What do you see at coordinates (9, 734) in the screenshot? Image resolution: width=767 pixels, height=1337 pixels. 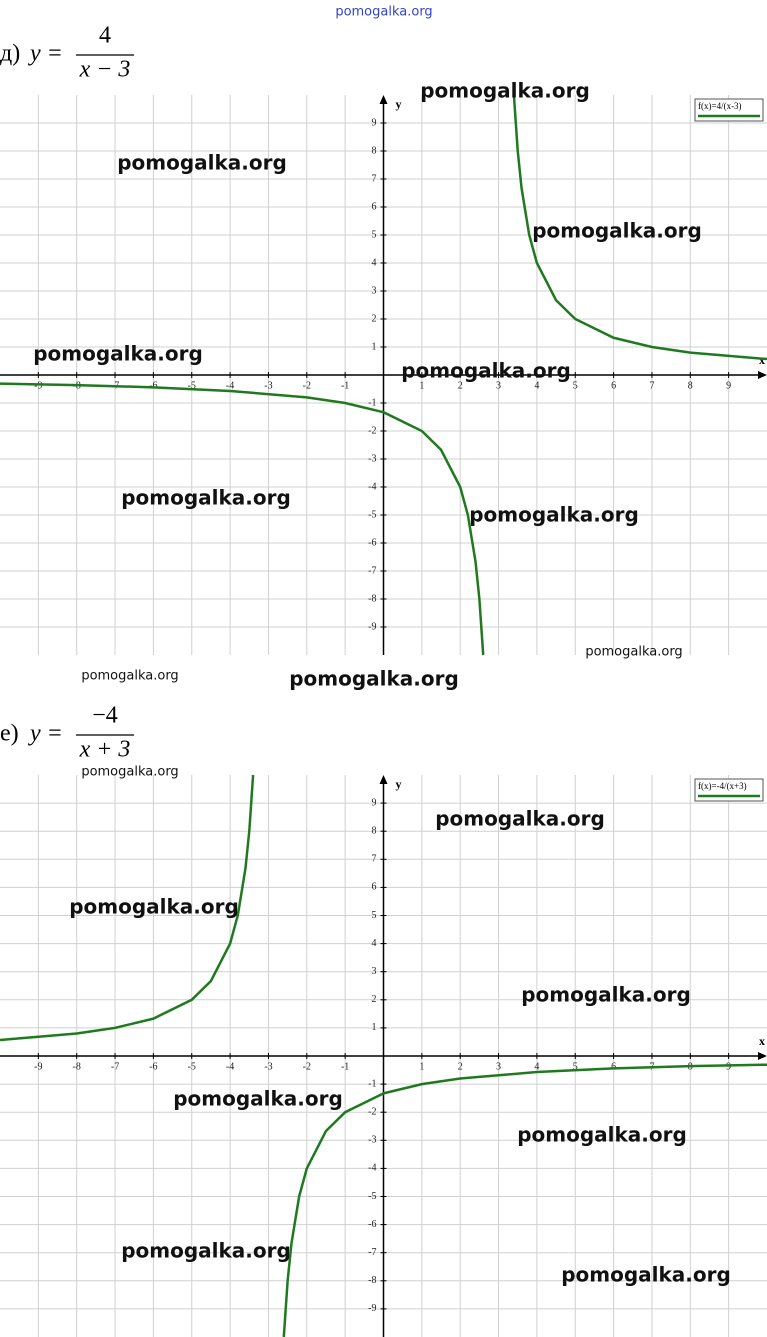 I see `equation-prefix: е)` at bounding box center [9, 734].